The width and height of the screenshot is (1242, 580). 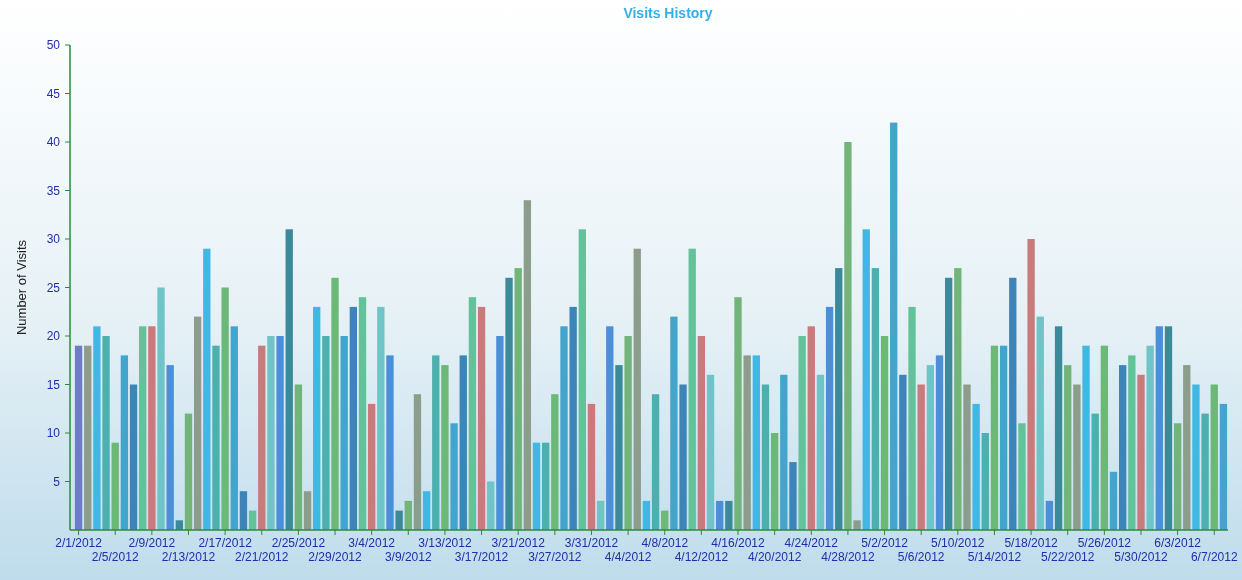 I want to click on x-tick-label: 4/4/2012, so click(x=628, y=557).